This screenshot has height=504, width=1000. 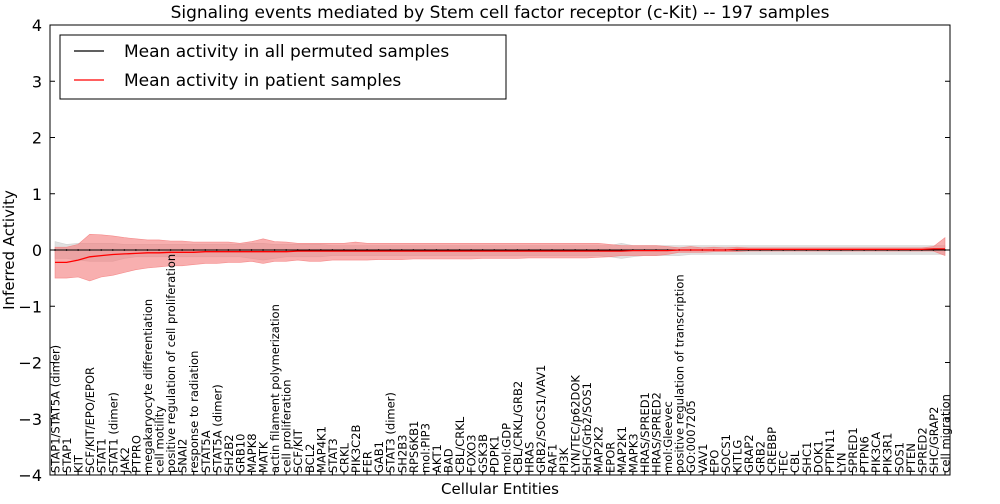 I want to click on x-tick-label: PDPK1, so click(x=495, y=454).